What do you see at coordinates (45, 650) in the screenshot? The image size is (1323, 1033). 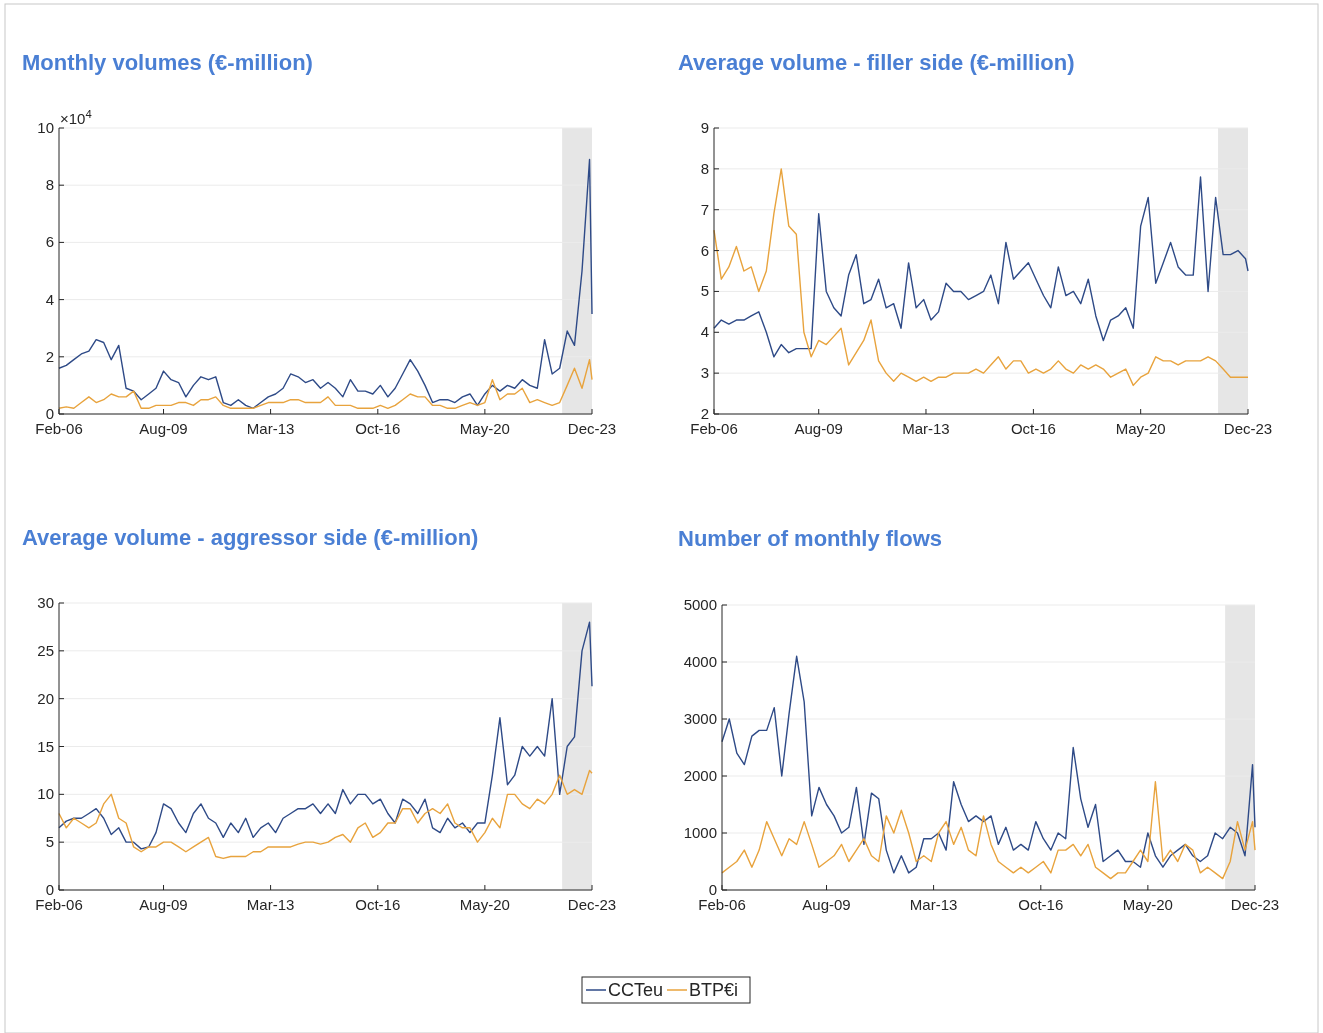 I see `y-tick-label: 25` at bounding box center [45, 650].